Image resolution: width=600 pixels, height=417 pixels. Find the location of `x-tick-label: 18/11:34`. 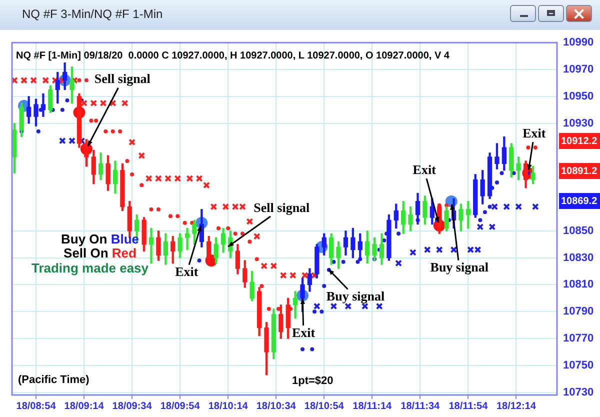

x-tick-label: 18/11:34 is located at coordinates (420, 406).